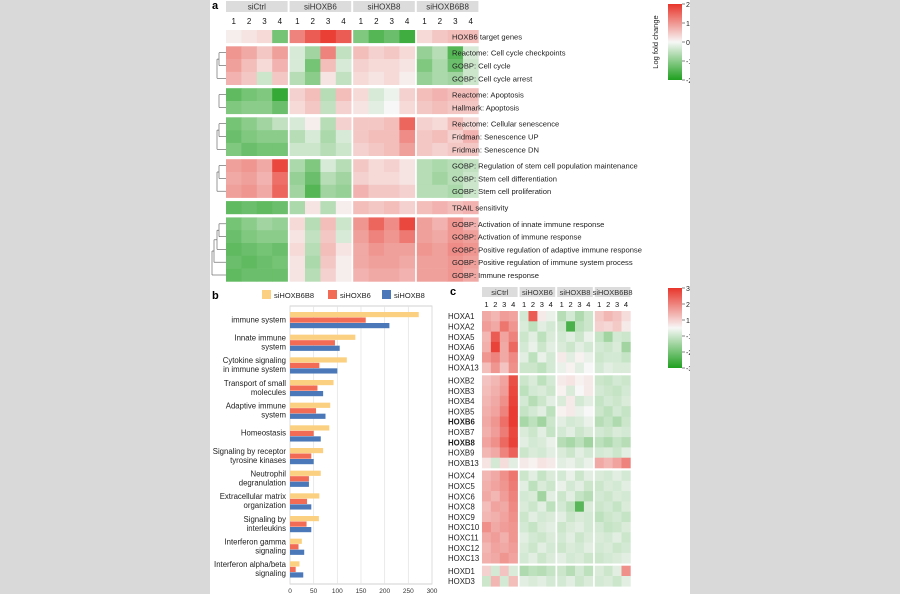  Describe the element at coordinates (486, 304) in the screenshot. I see `panel-c-replicate-label: 1` at that location.